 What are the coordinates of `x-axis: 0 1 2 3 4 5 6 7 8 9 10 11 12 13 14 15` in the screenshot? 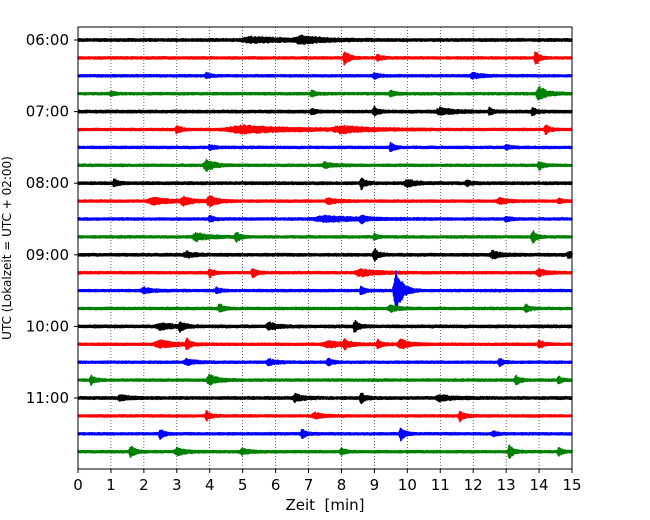 It's located at (327, 481).